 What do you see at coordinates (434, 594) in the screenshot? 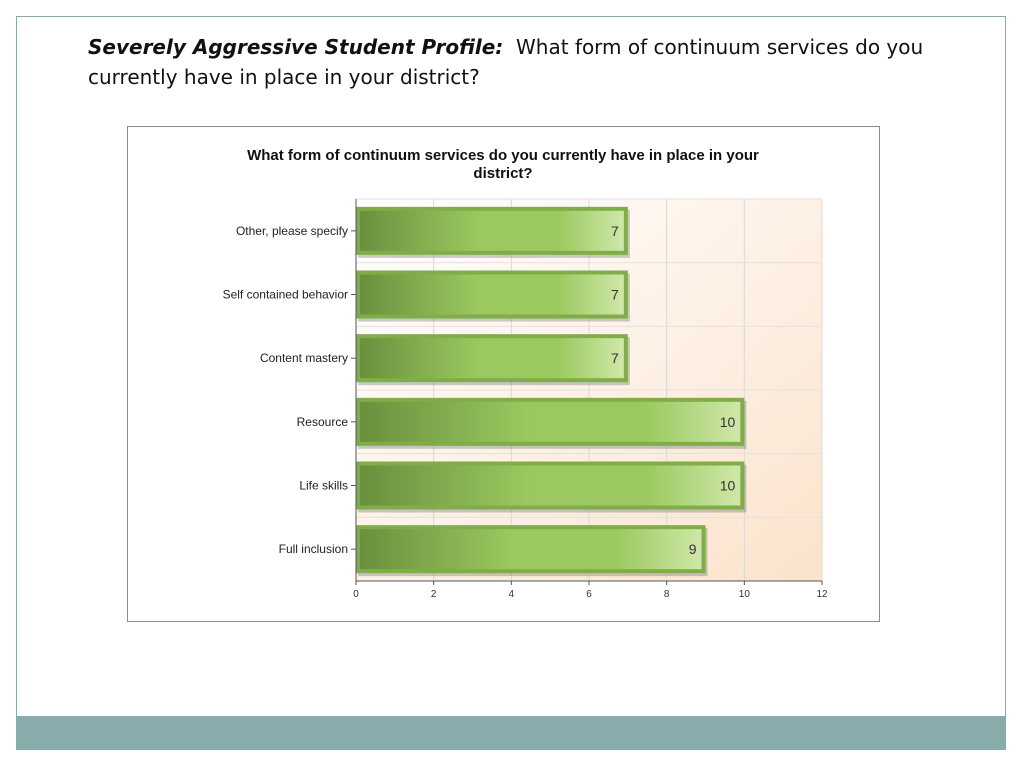
I see `x-tick-label: 2` at bounding box center [434, 594].